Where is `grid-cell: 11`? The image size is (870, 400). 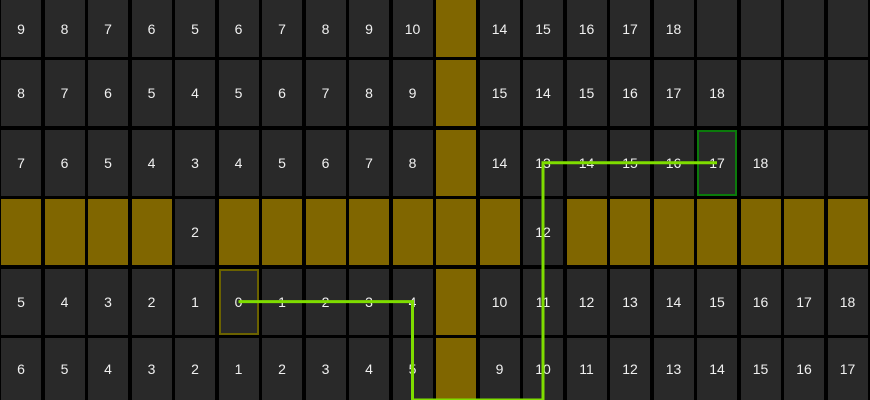
grid-cell: 11 is located at coordinates (543, 301).